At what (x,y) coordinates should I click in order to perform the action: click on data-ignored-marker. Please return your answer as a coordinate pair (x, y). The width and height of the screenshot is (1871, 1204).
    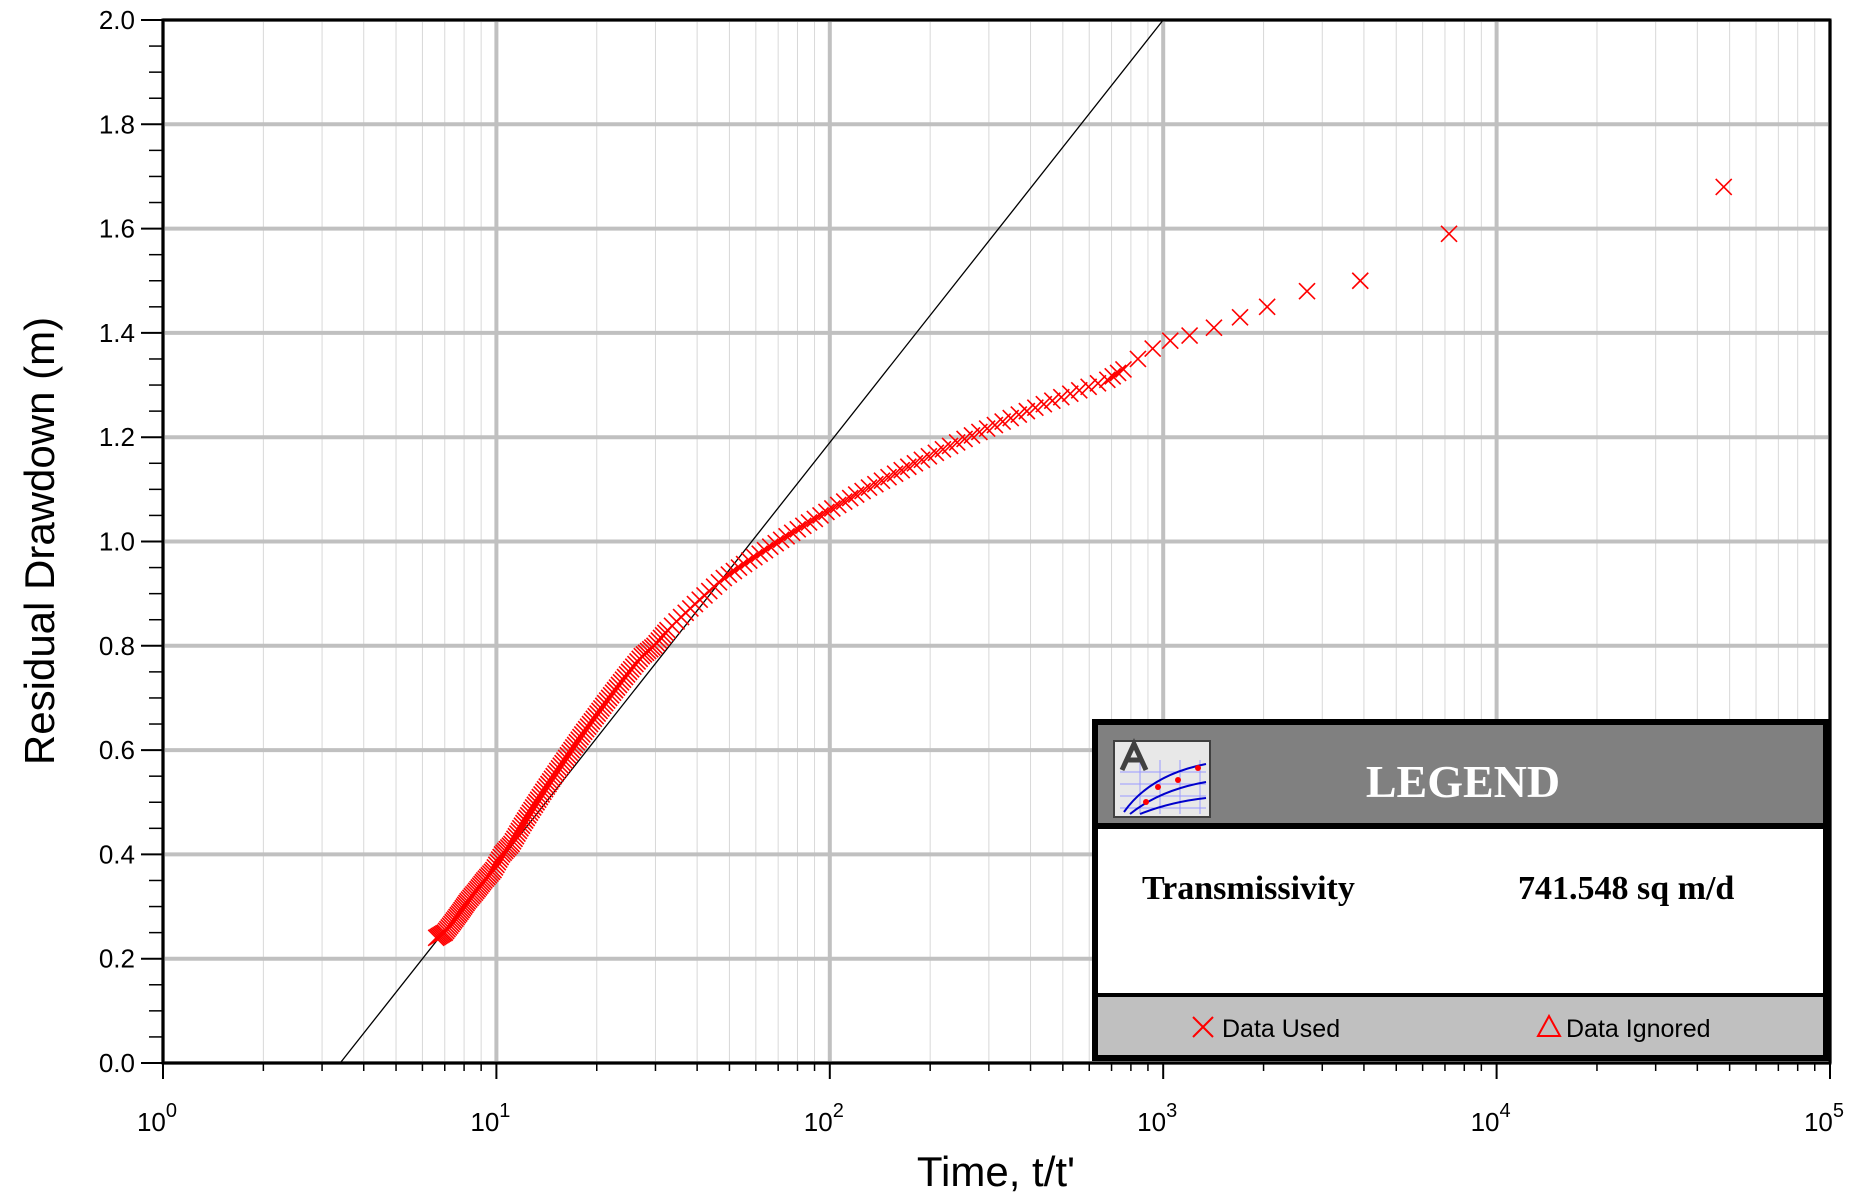
    Looking at the image, I should click on (1549, 1025).